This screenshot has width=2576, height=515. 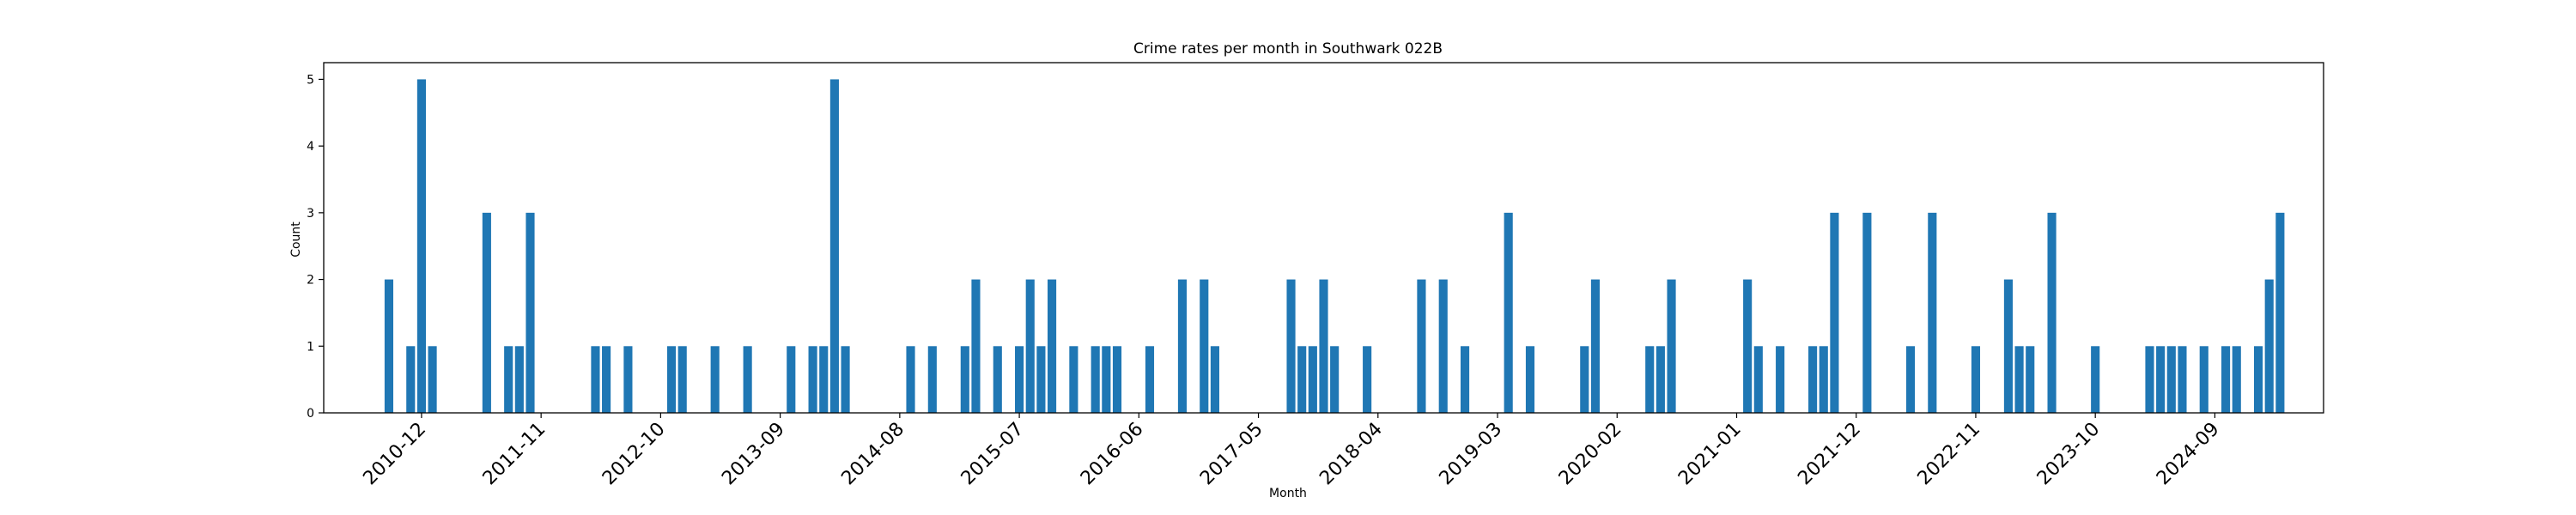 I want to click on x-tick-label: 2018-04, so click(x=1351, y=454).